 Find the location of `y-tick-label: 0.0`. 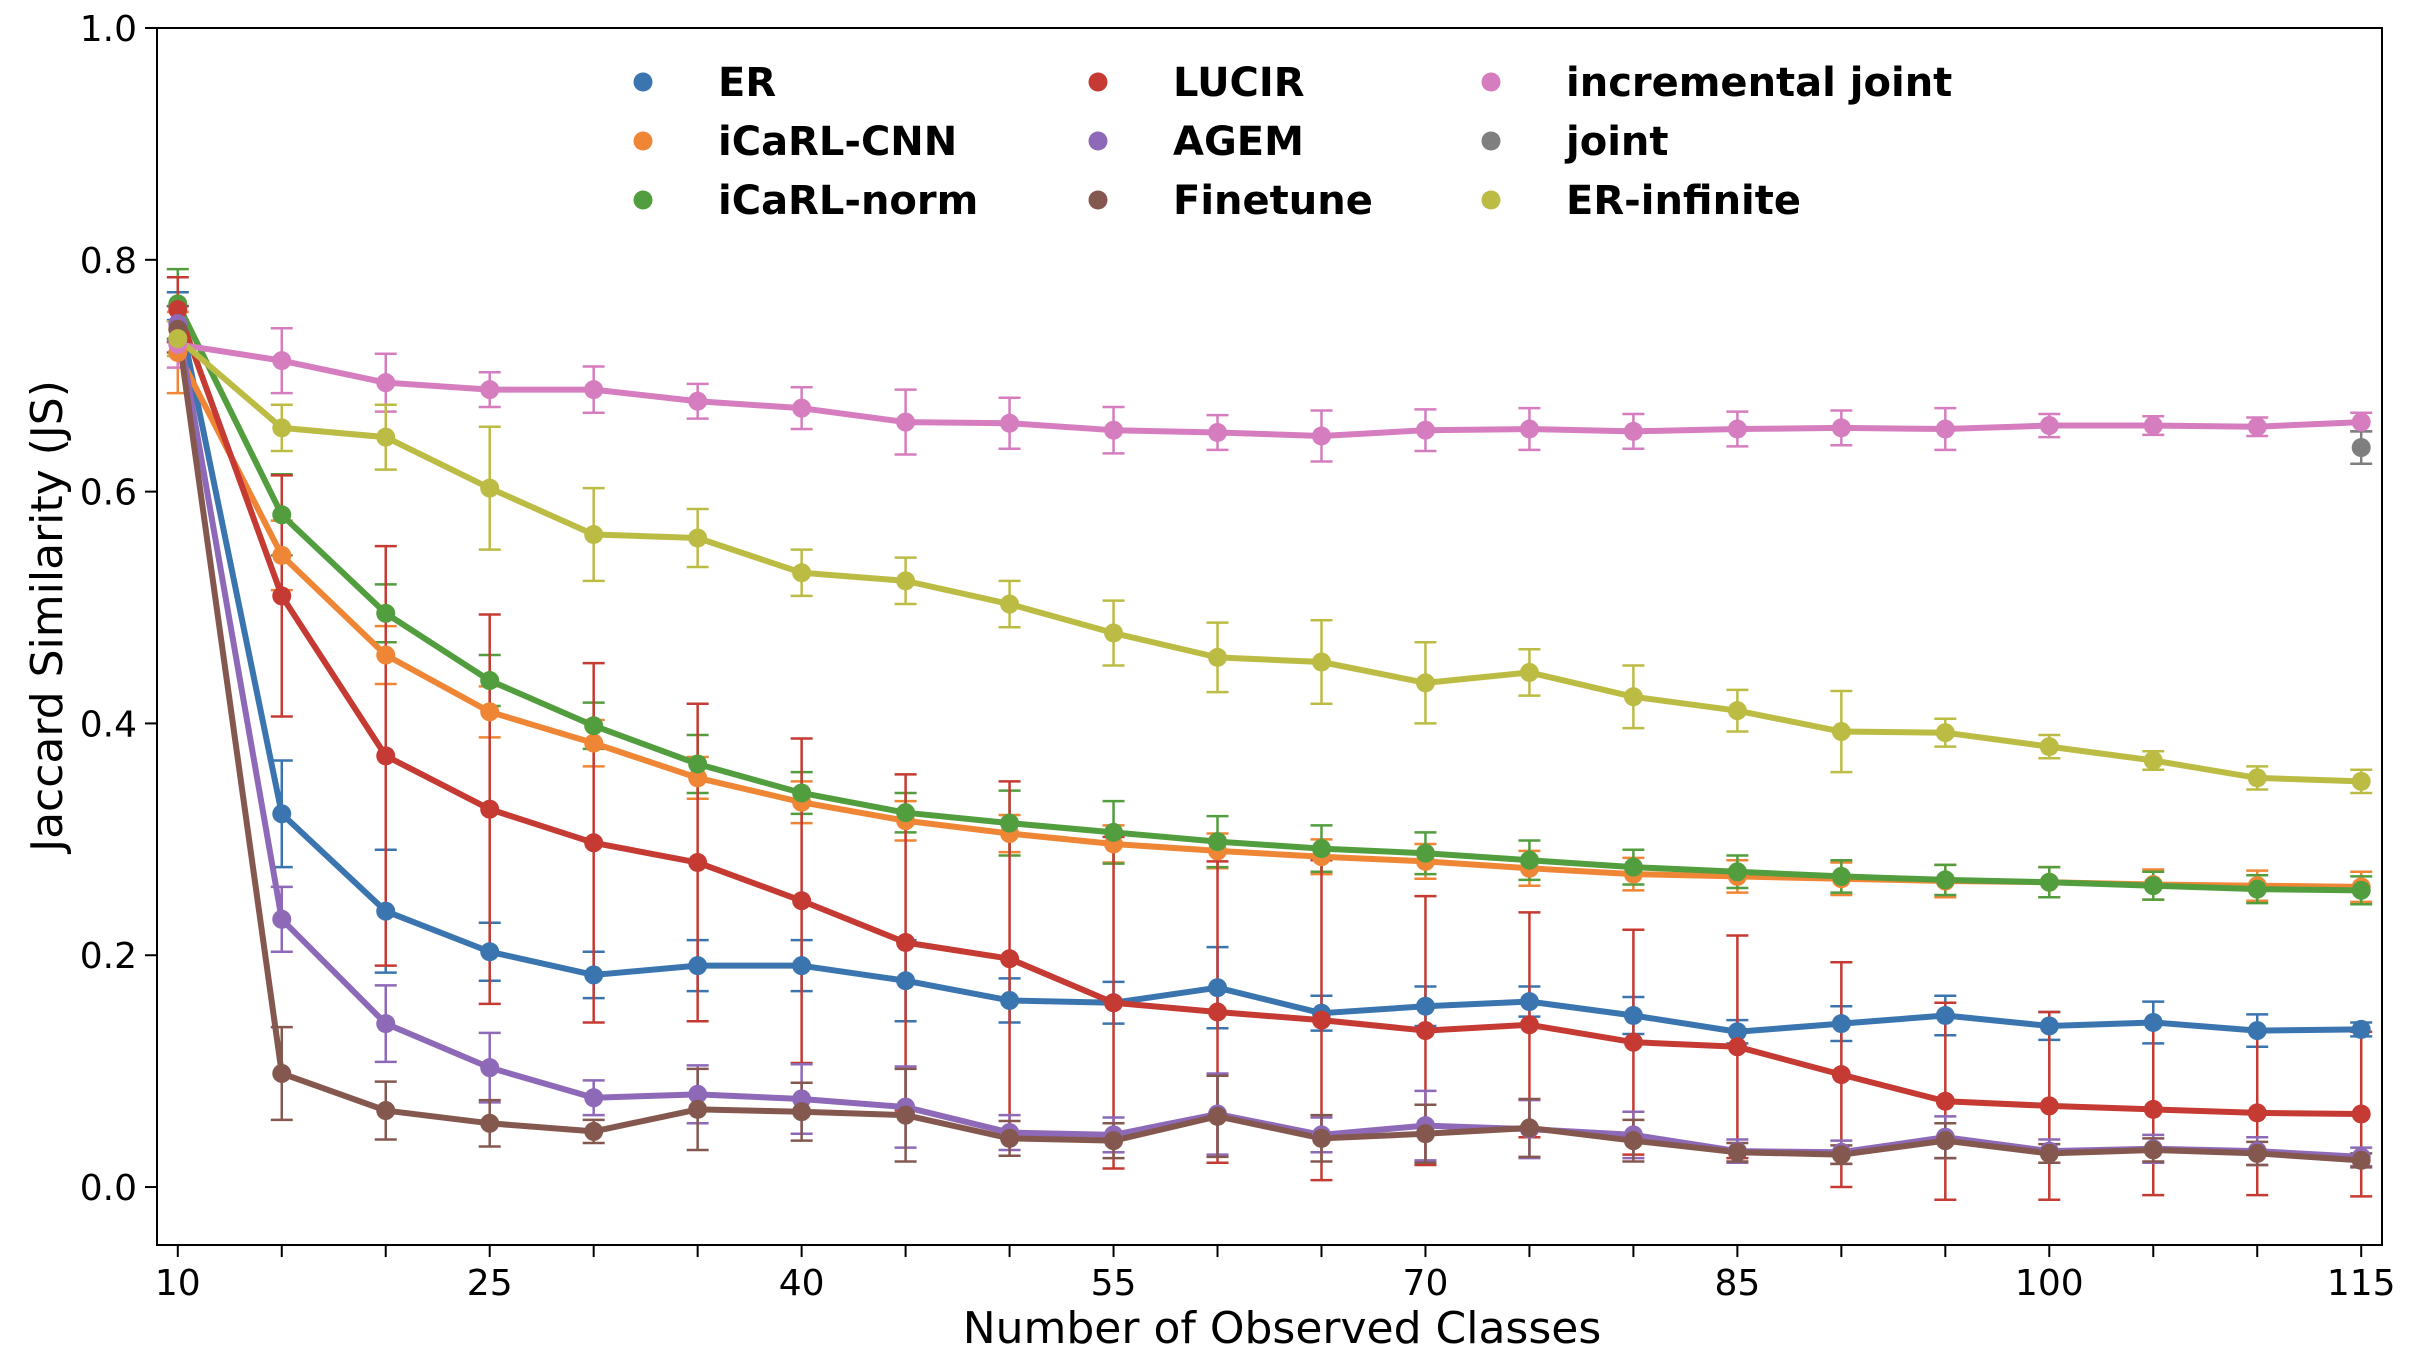

y-tick-label: 0.0 is located at coordinates (108, 1188).